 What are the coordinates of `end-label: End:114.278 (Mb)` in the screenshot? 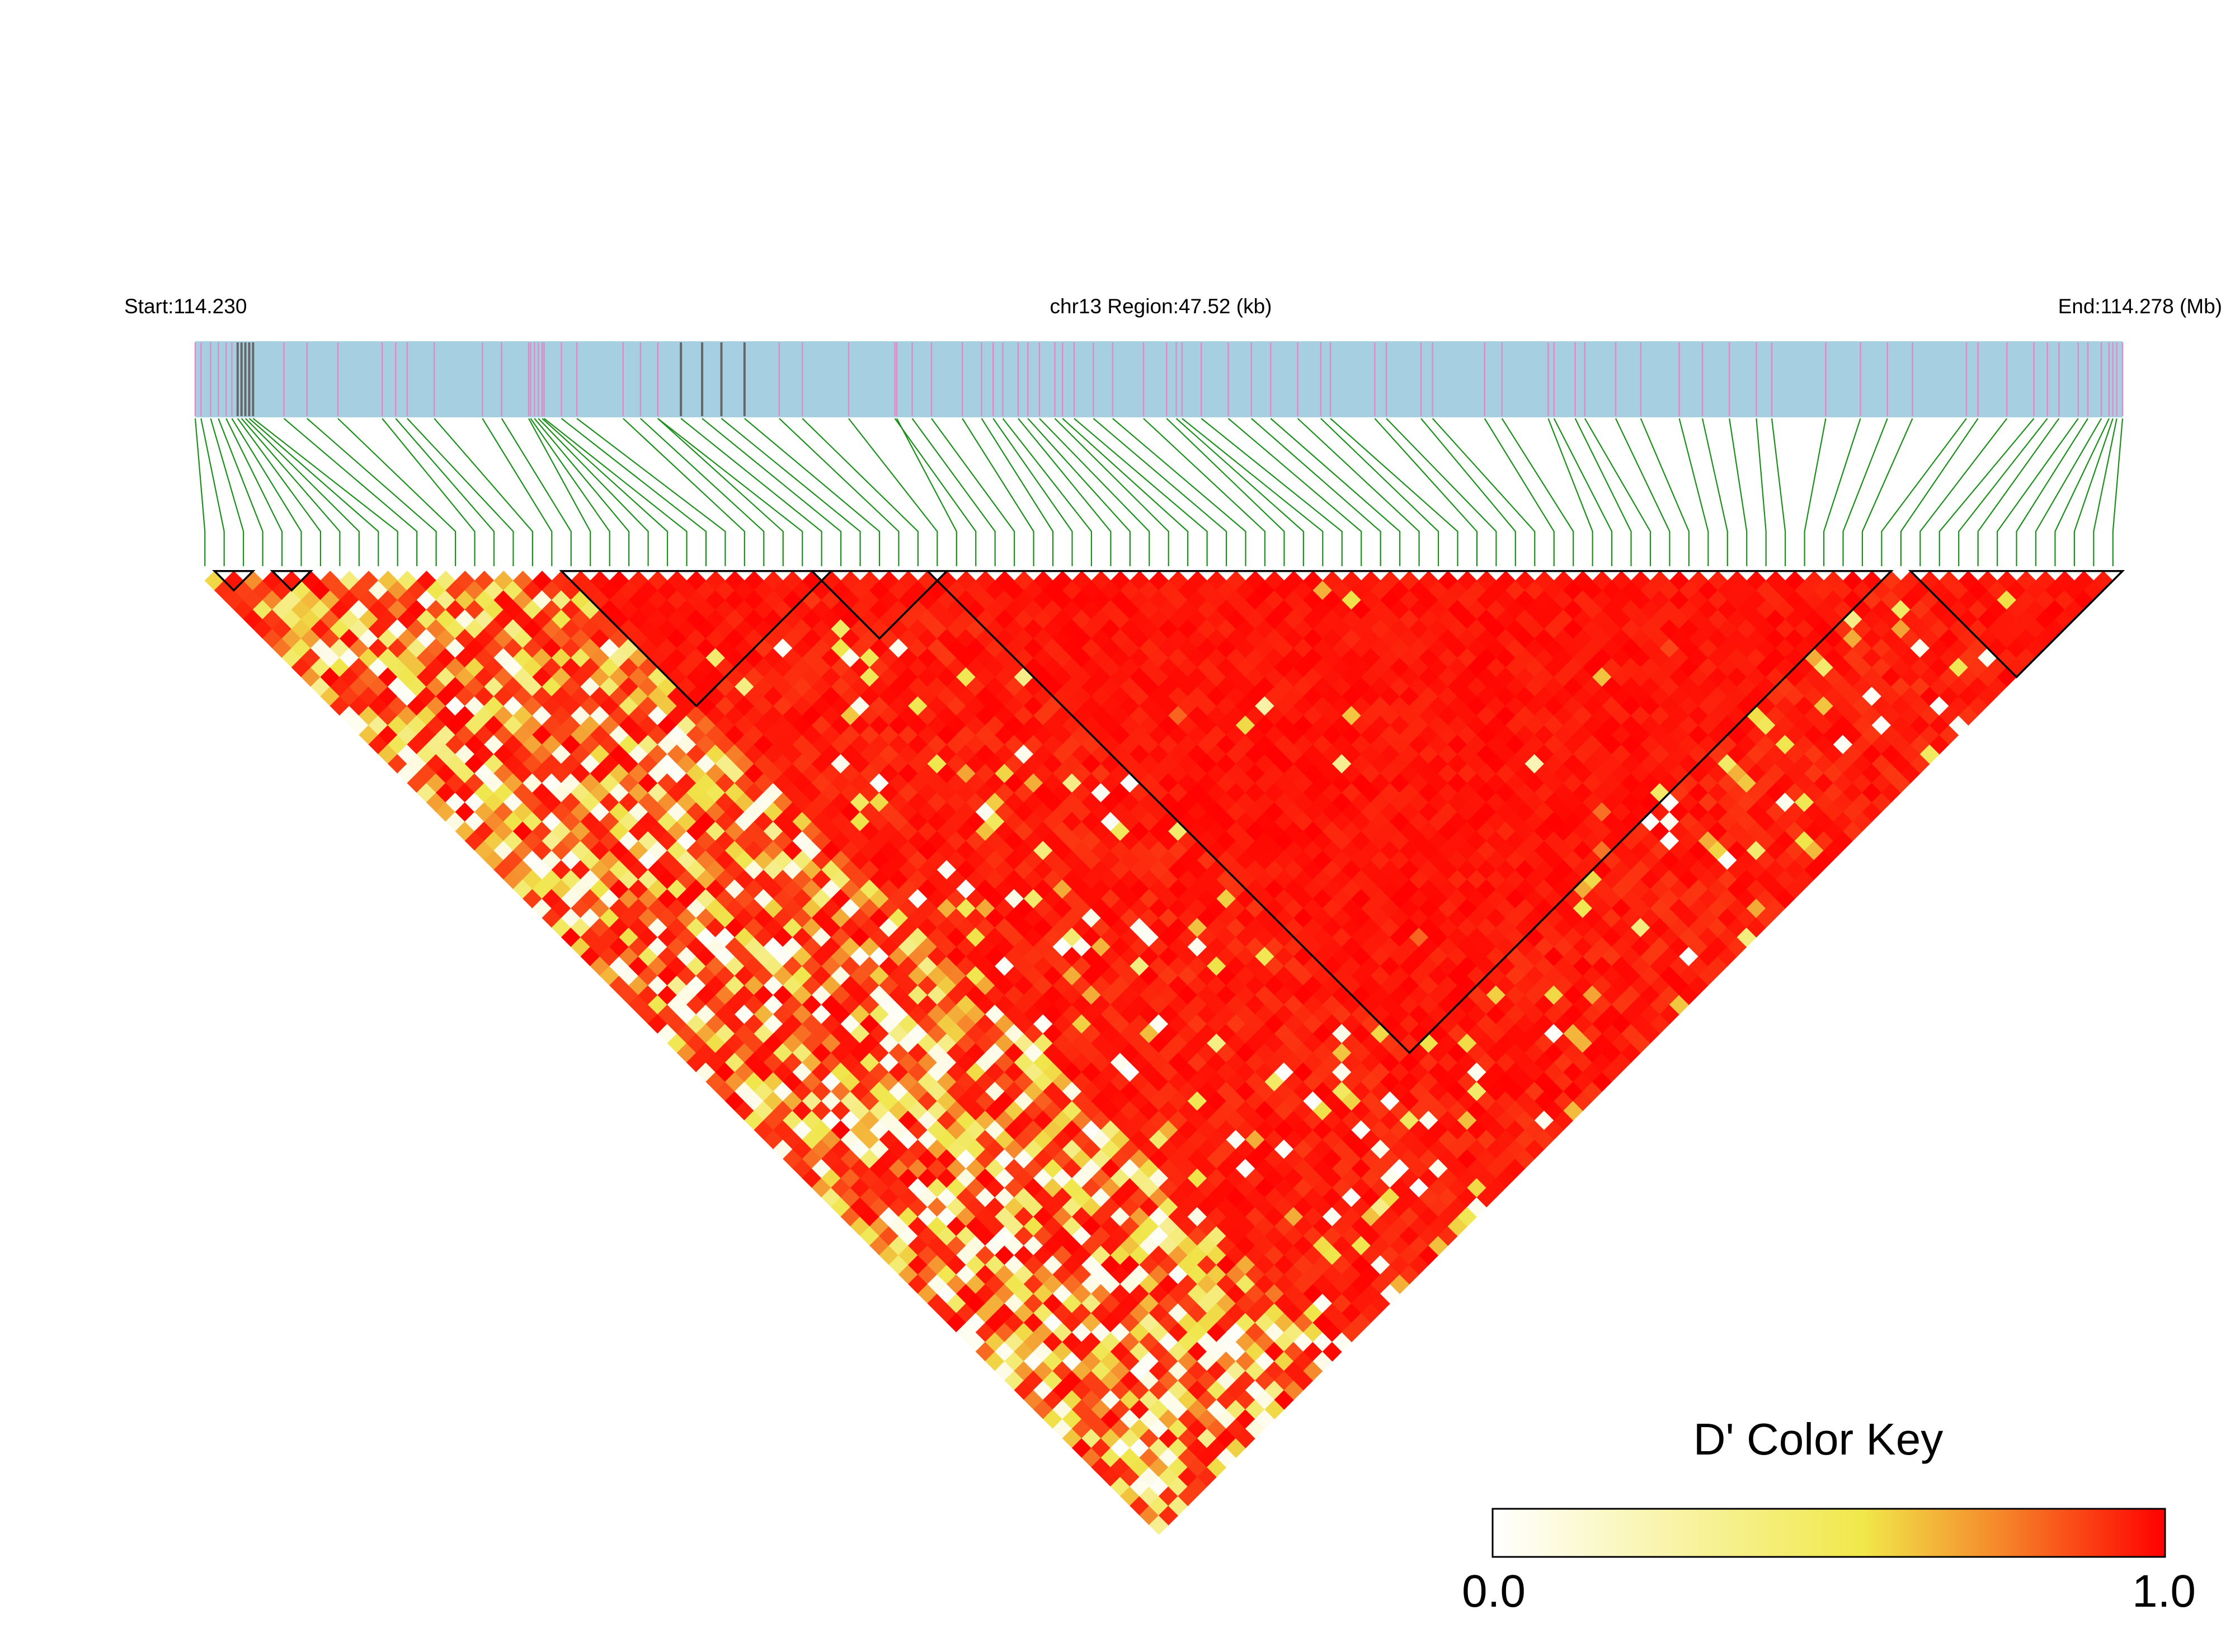 It's located at (2140, 306).